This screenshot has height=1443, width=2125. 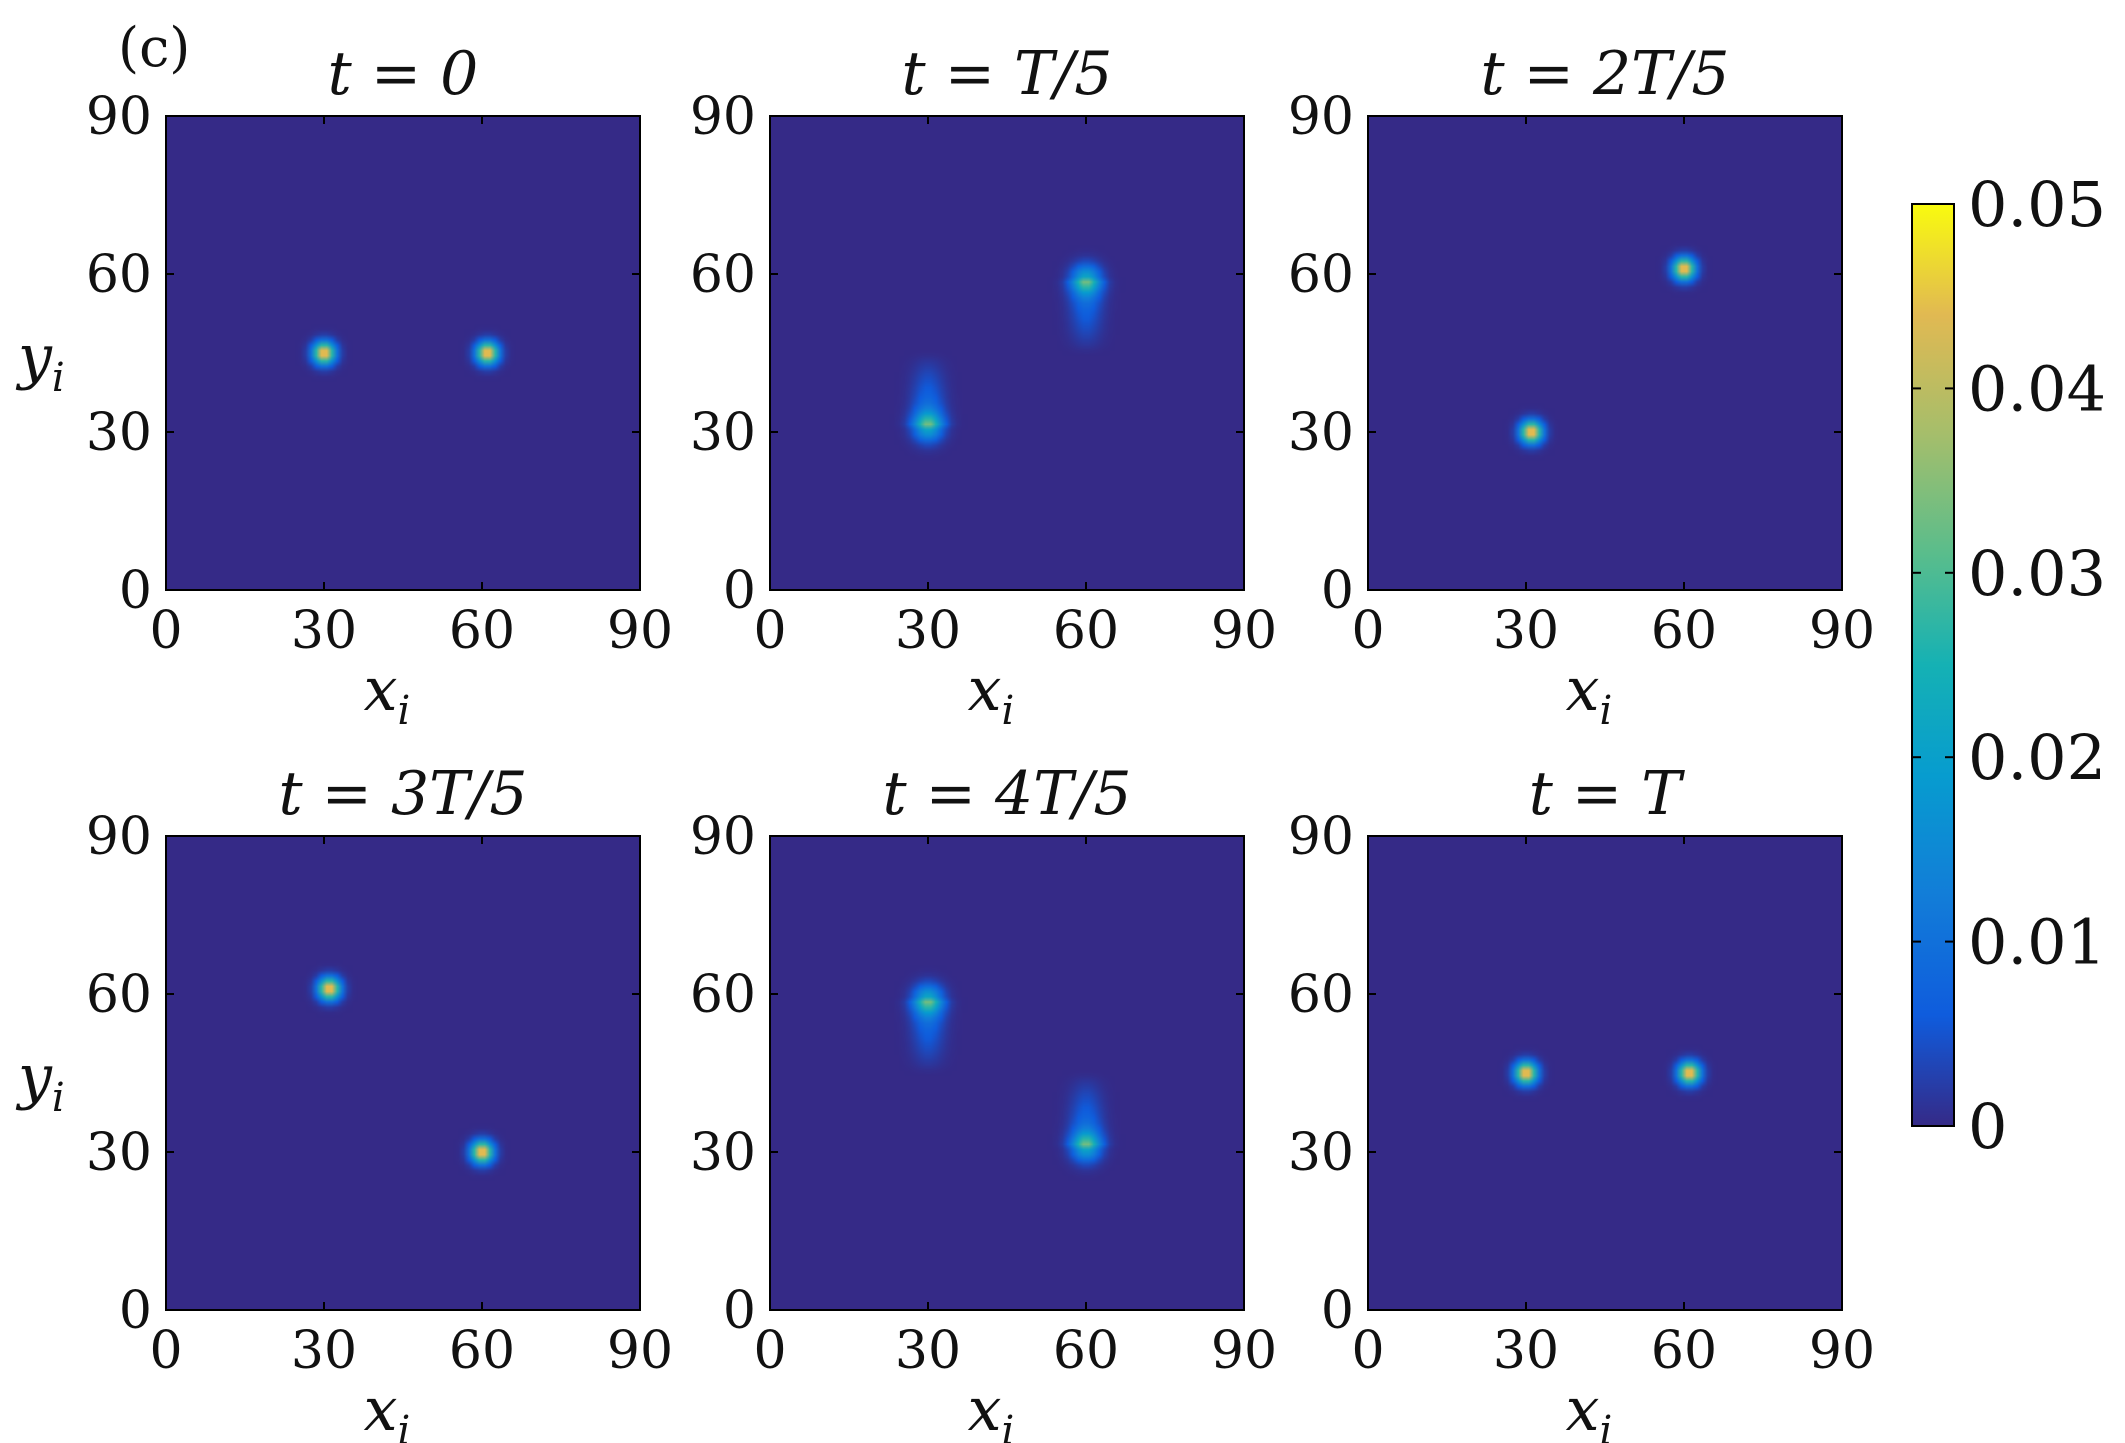 I want to click on heatmap-panel-1: 00 30 30 60 60 90 90 xi yi t = 0, so click(x=344, y=386).